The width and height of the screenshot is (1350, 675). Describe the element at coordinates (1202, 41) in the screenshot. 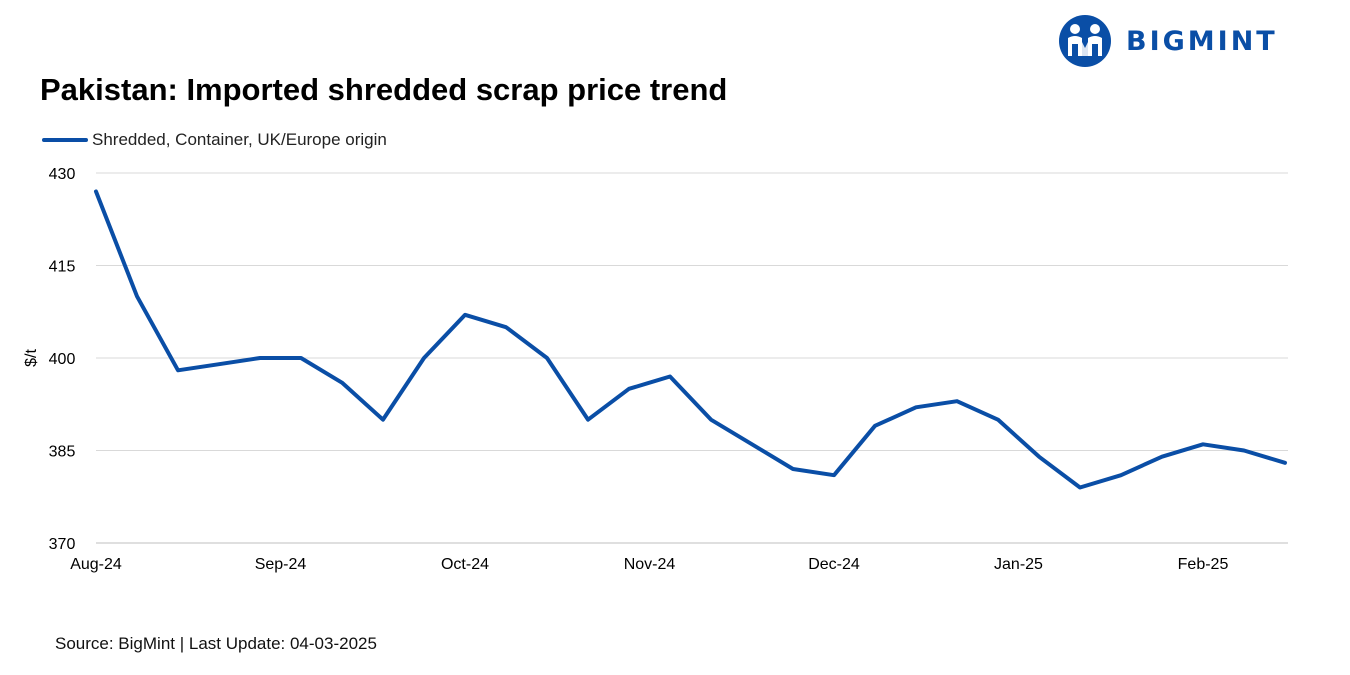

I see `brand-name: BIGMINT` at that location.